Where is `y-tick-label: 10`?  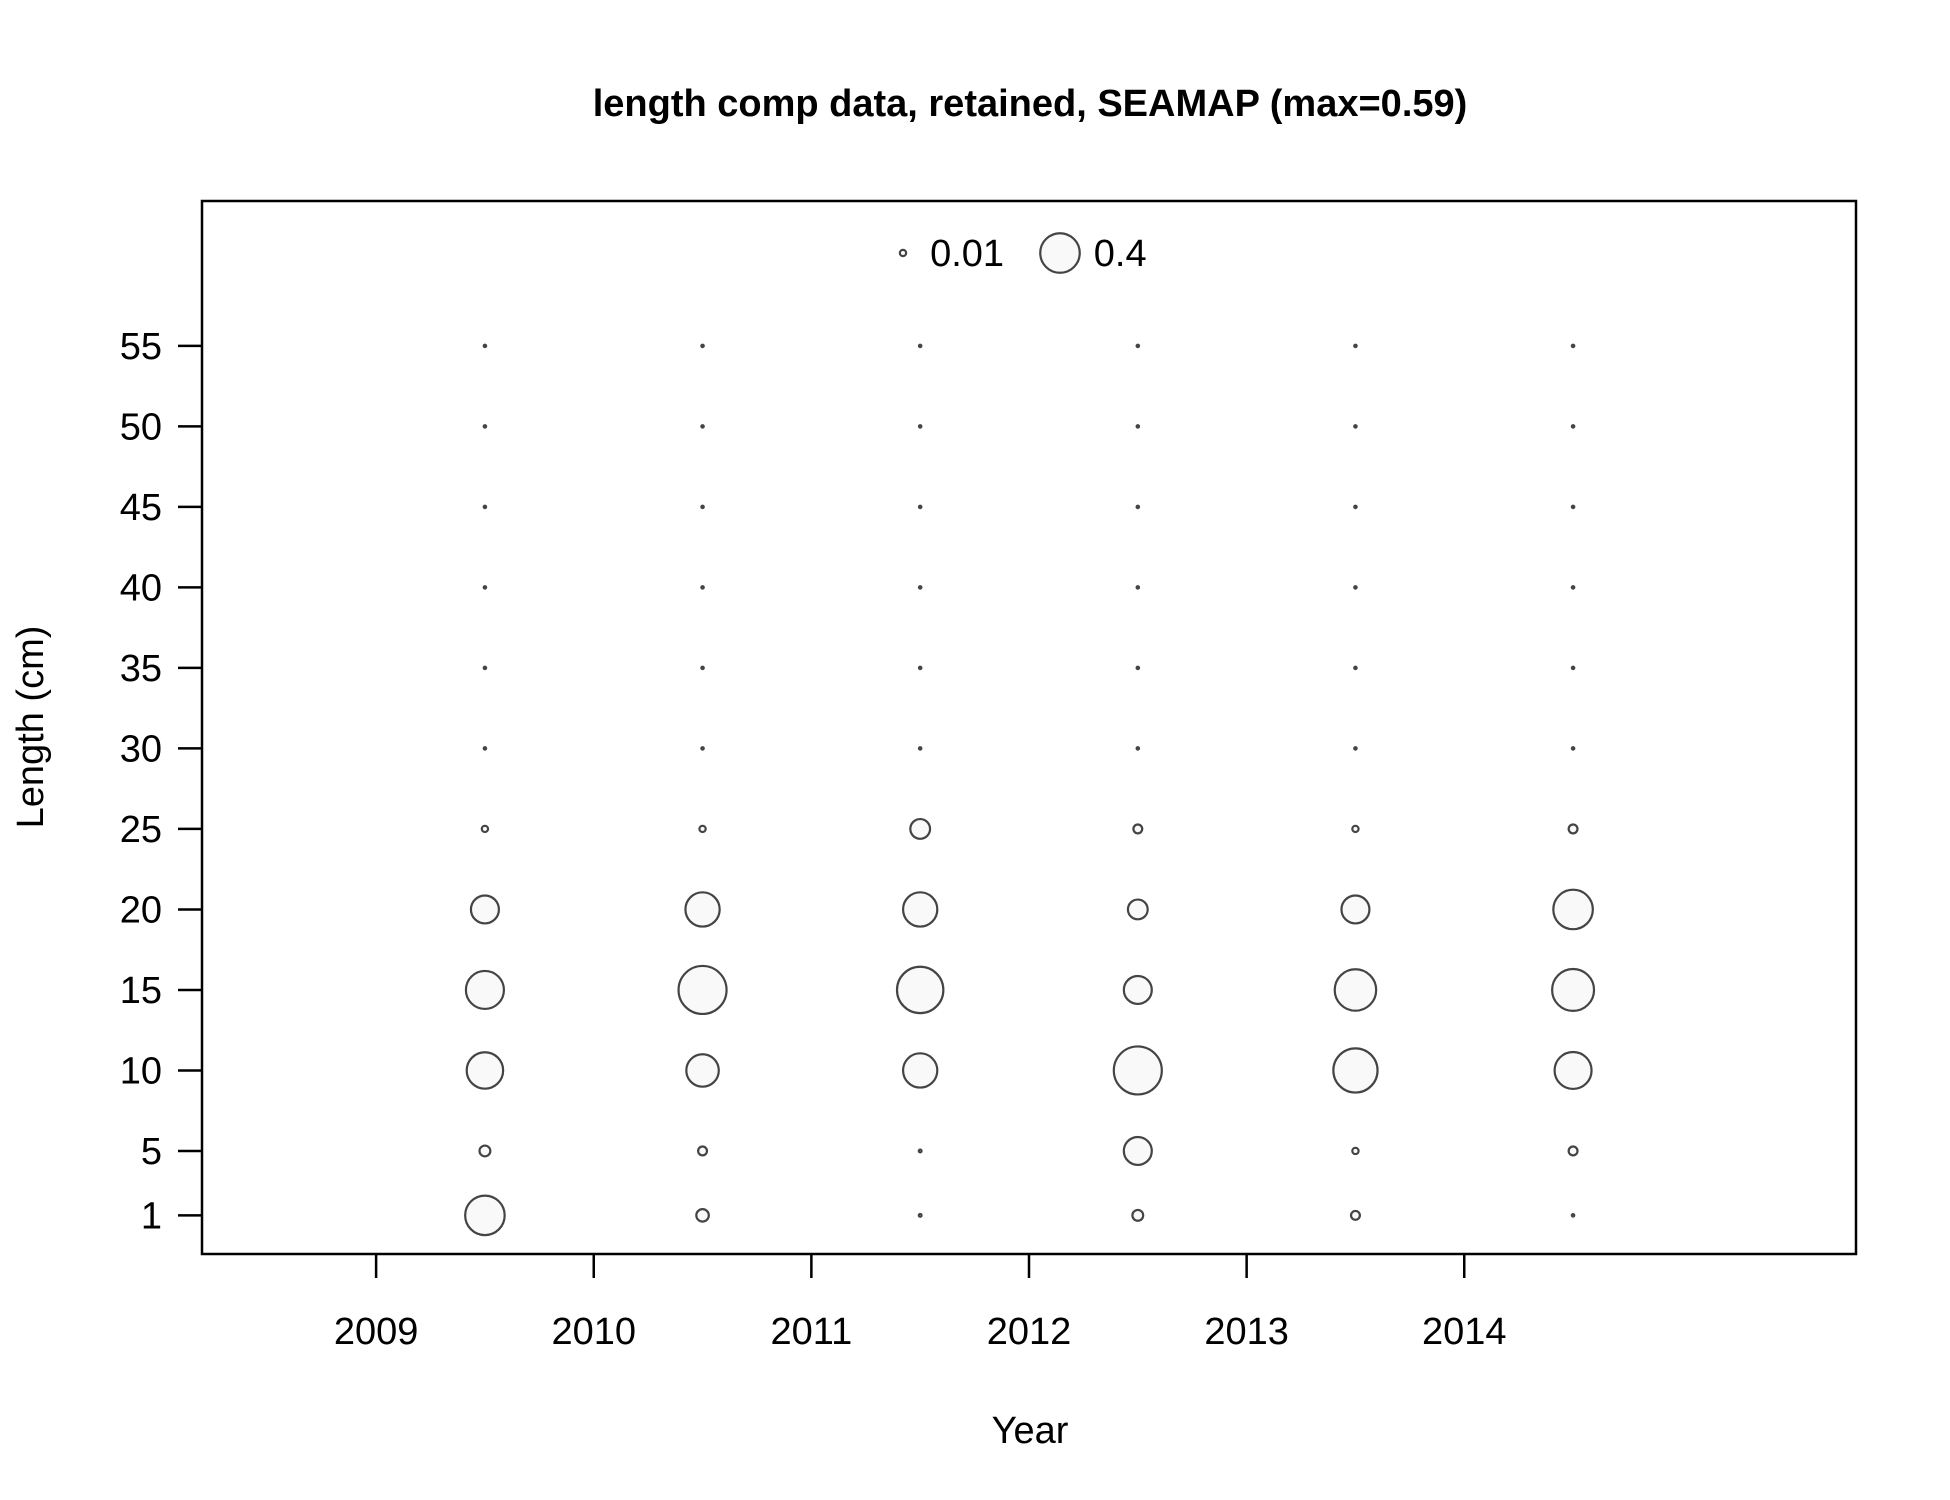
y-tick-label: 10 is located at coordinates (141, 1071).